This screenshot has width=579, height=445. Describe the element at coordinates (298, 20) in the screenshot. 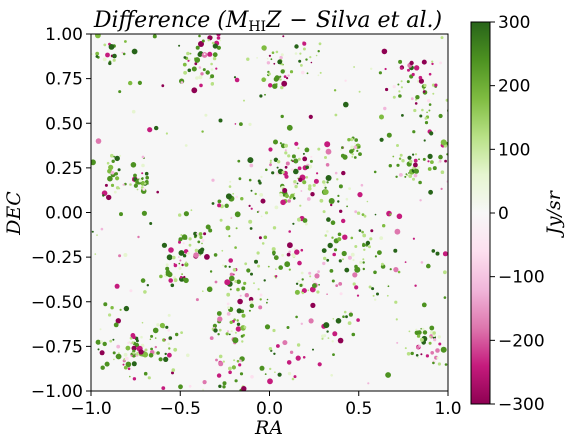

I see `title-minus: −` at that location.